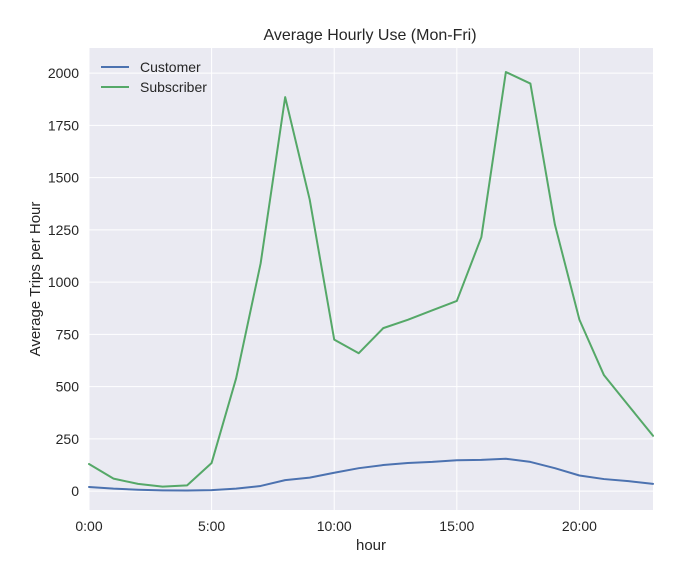 Image resolution: width=689 pixels, height=576 pixels. I want to click on y-axis-ticks: 0 250 500 750 1000 1250 1500 1750 2000, so click(63, 282).